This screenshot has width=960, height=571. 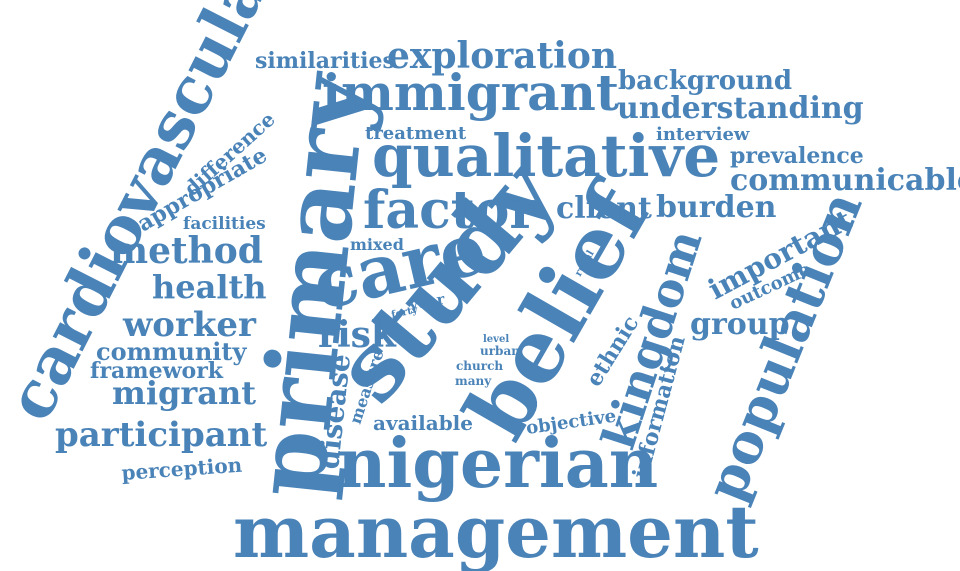 What do you see at coordinates (502, 56) in the screenshot?
I see `word-exploration: exploration` at bounding box center [502, 56].